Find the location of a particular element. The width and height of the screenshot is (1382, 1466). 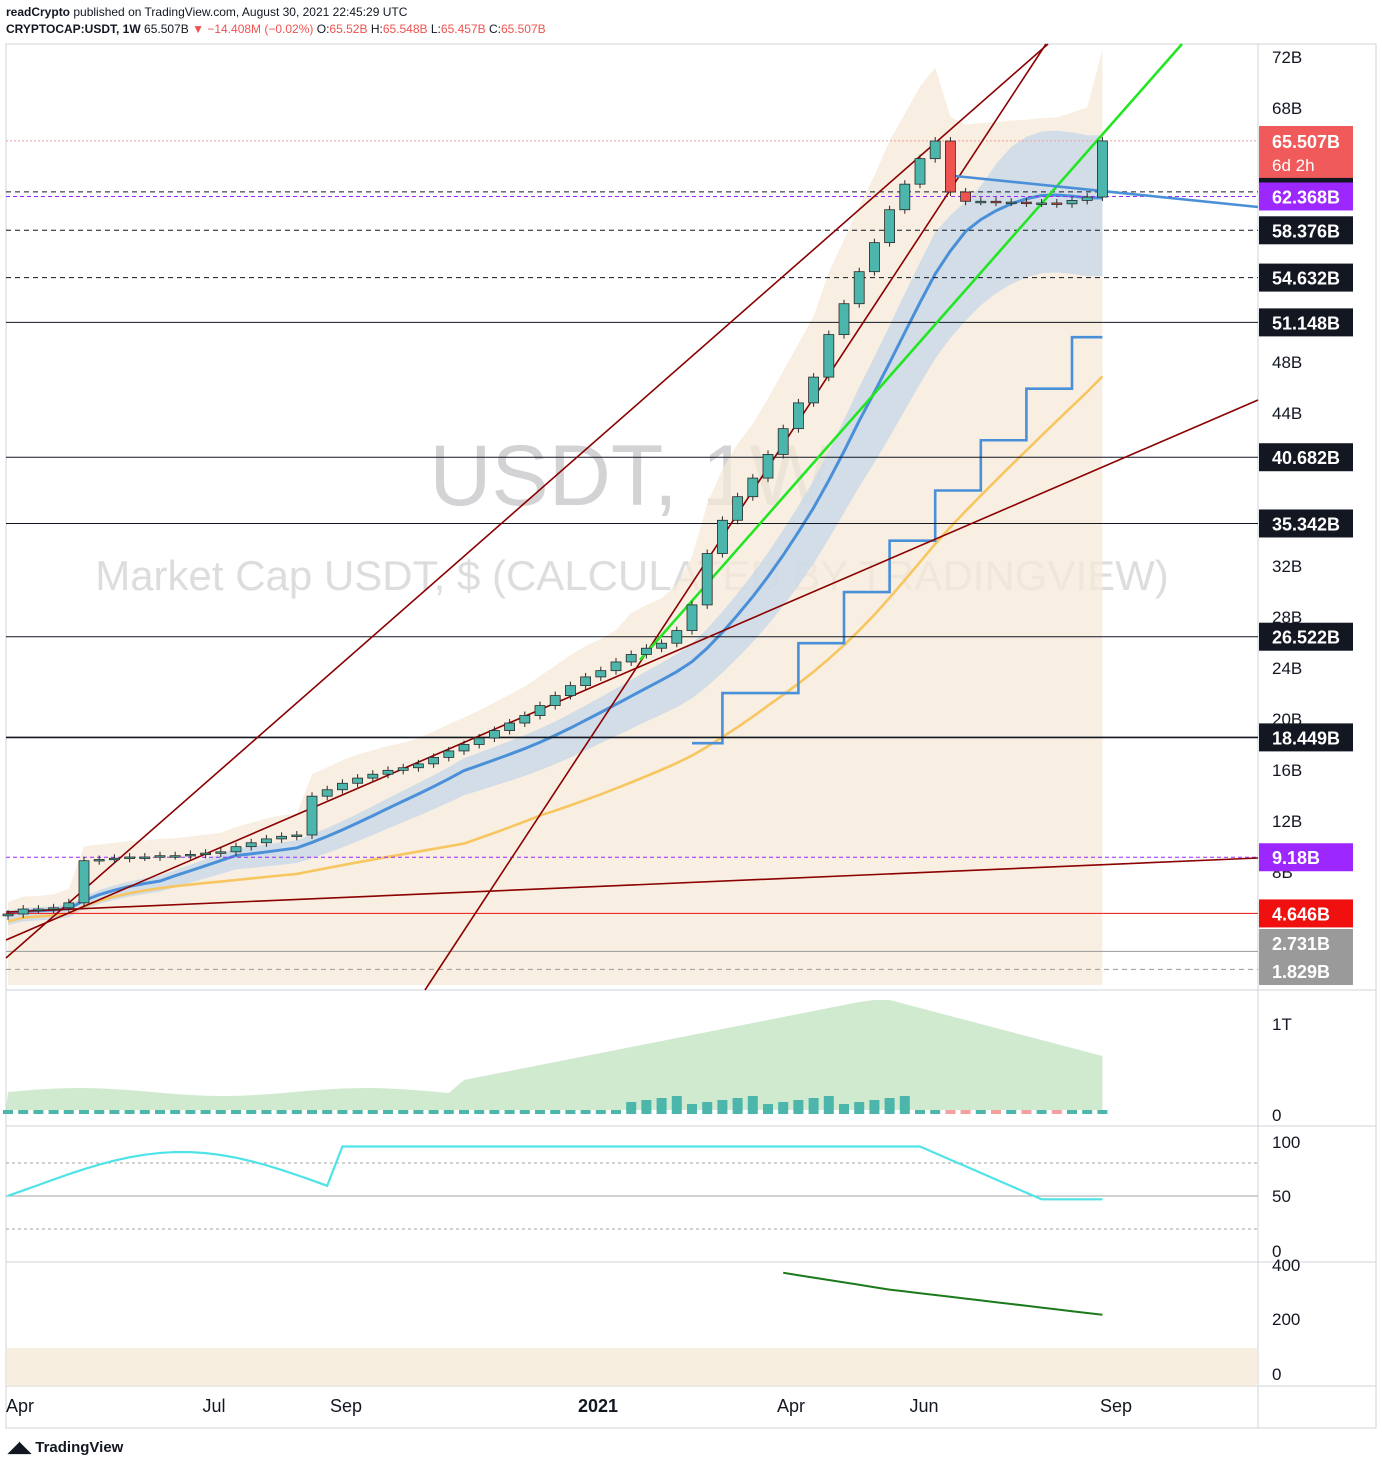

price-label-text: 51.148B is located at coordinates (1306, 323).